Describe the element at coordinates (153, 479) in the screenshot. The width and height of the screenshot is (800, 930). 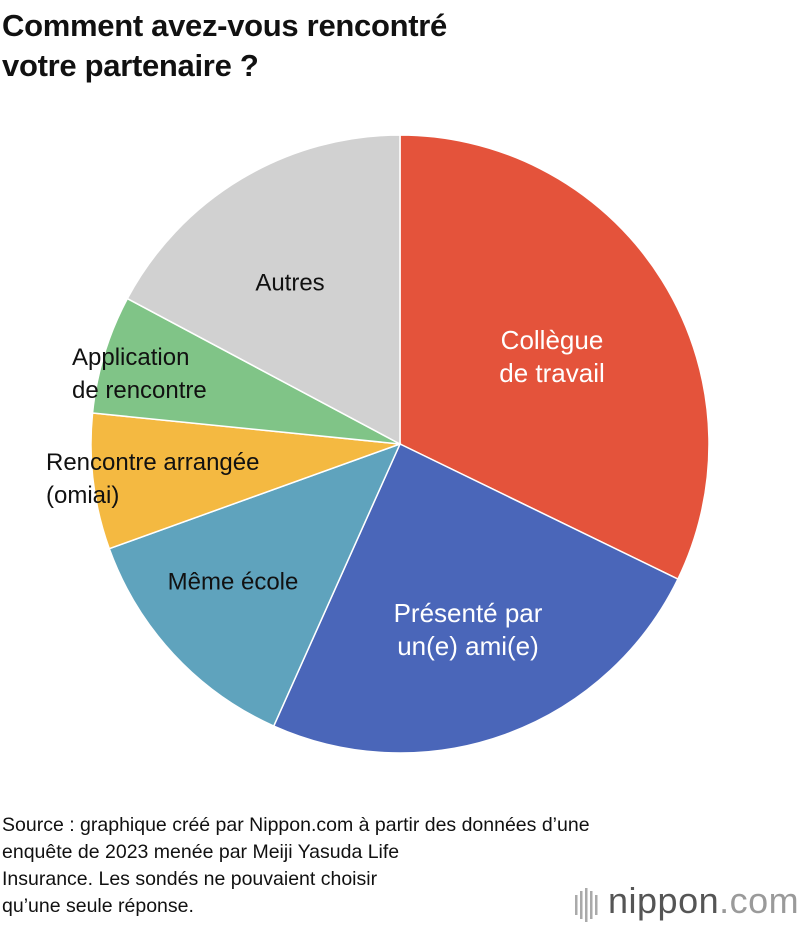
I see `slice-label: Rencontre arrangée (omiai)` at that location.